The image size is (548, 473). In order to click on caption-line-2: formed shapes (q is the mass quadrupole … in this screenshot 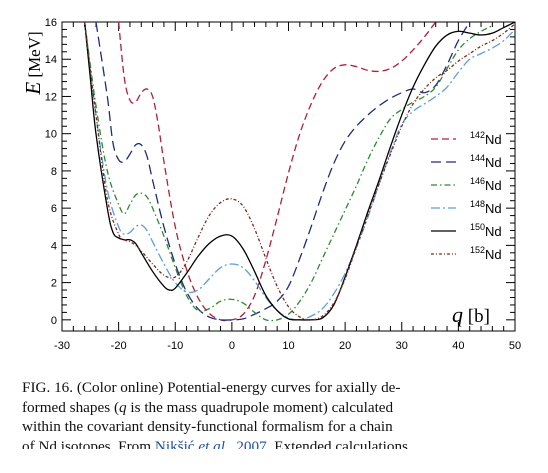, I will do `click(274, 408)`.